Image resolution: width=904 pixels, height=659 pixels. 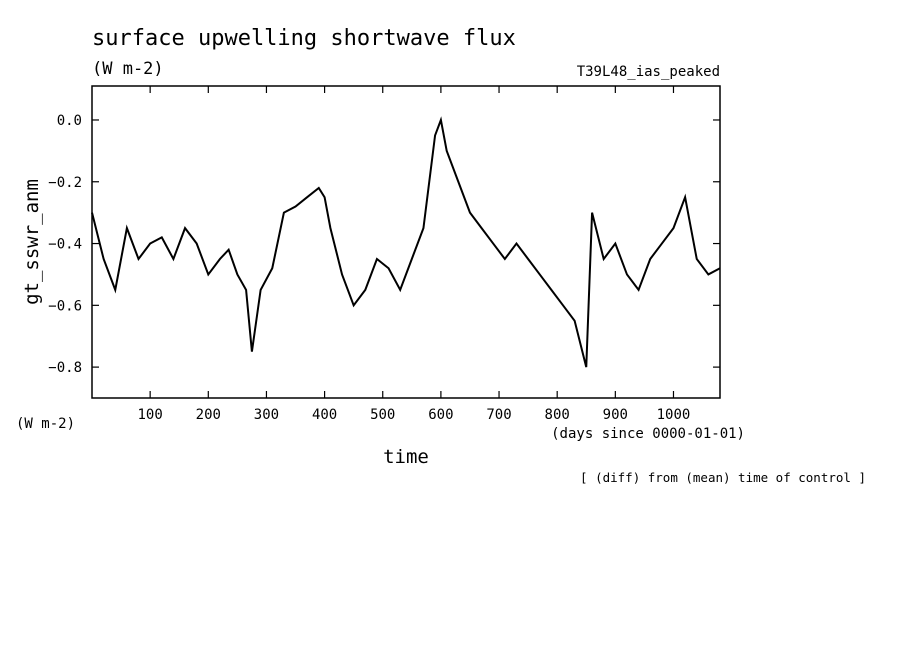 What do you see at coordinates (128, 69) in the screenshot?
I see `chart-units: (W m-2)` at bounding box center [128, 69].